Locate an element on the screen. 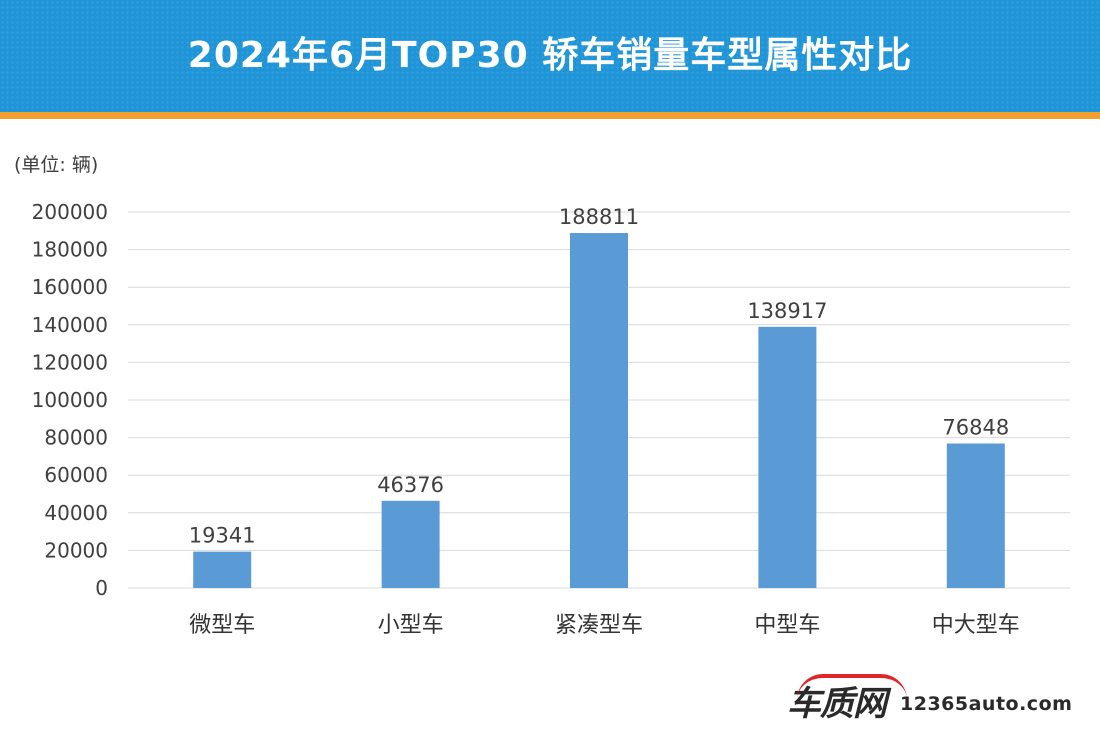  x-tick-label: 微型车 is located at coordinates (222, 625).